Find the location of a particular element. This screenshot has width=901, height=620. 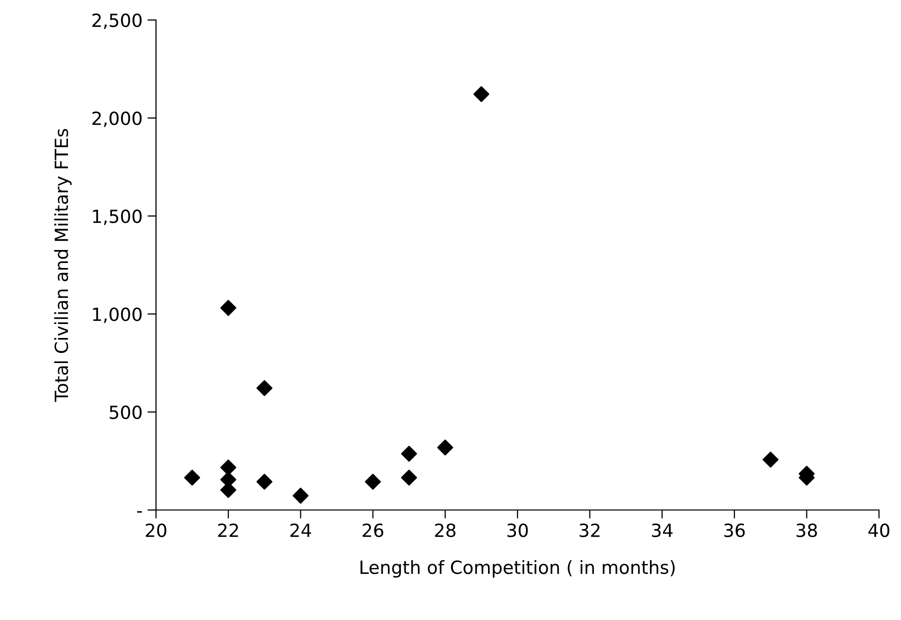

x-axis-title: Length of Competition ( in months) is located at coordinates (517, 569).